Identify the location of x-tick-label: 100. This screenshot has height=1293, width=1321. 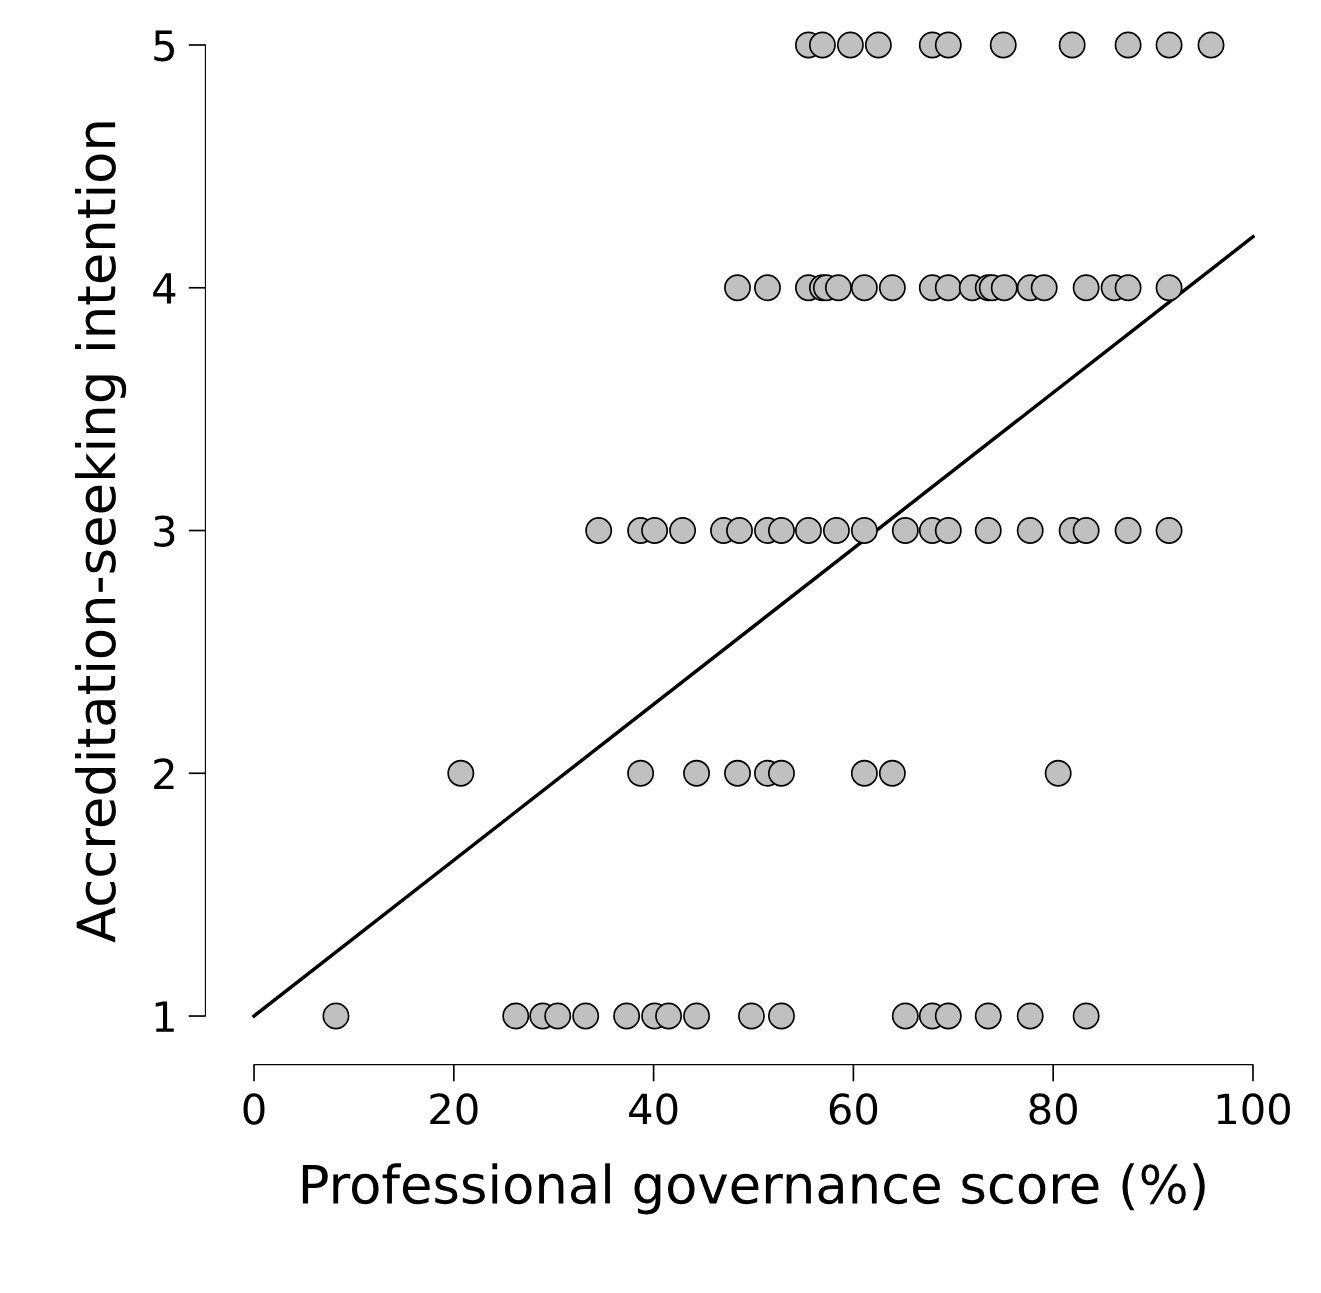
(1253, 1109).